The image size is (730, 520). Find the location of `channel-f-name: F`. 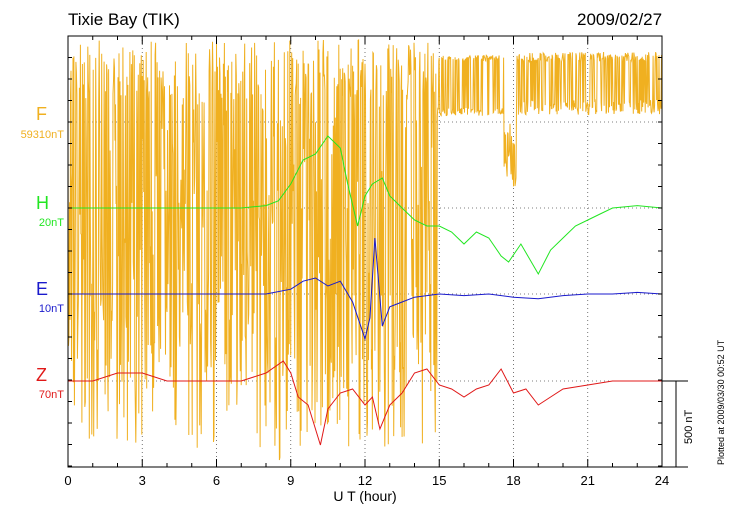

channel-f-name: F is located at coordinates (41, 114).